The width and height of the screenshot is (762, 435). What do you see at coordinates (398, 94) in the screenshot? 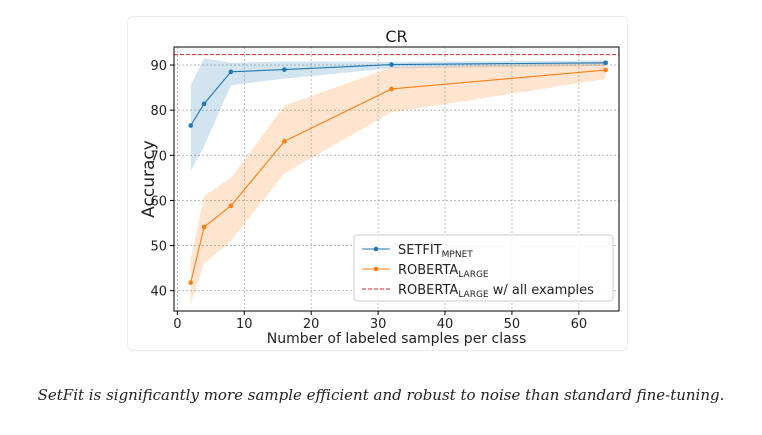
I see `series-line-setfit` at bounding box center [398, 94].